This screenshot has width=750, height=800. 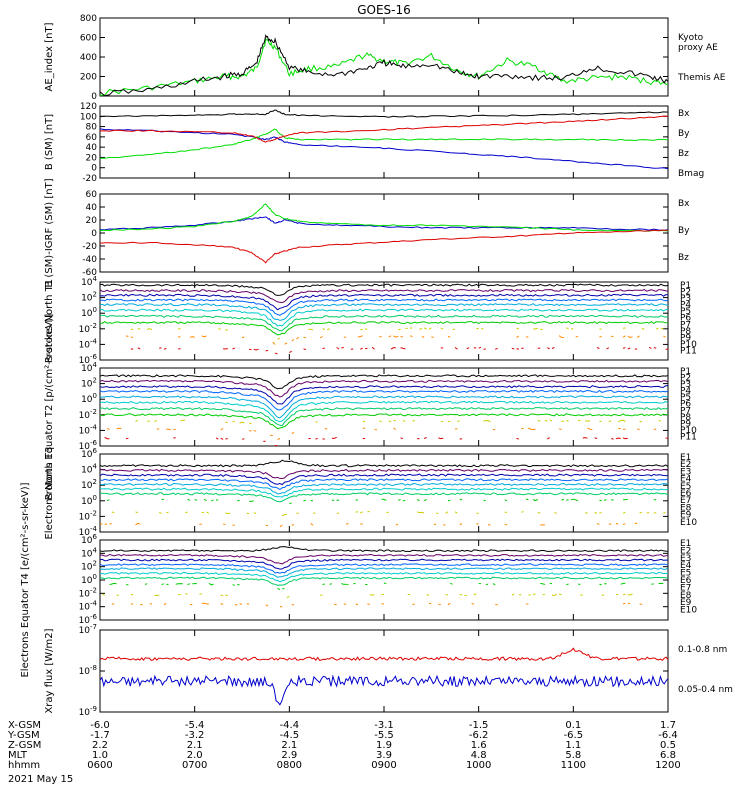 What do you see at coordinates (88, 619) in the screenshot?
I see `ytick-label: 10⁻⁶` at bounding box center [88, 619].